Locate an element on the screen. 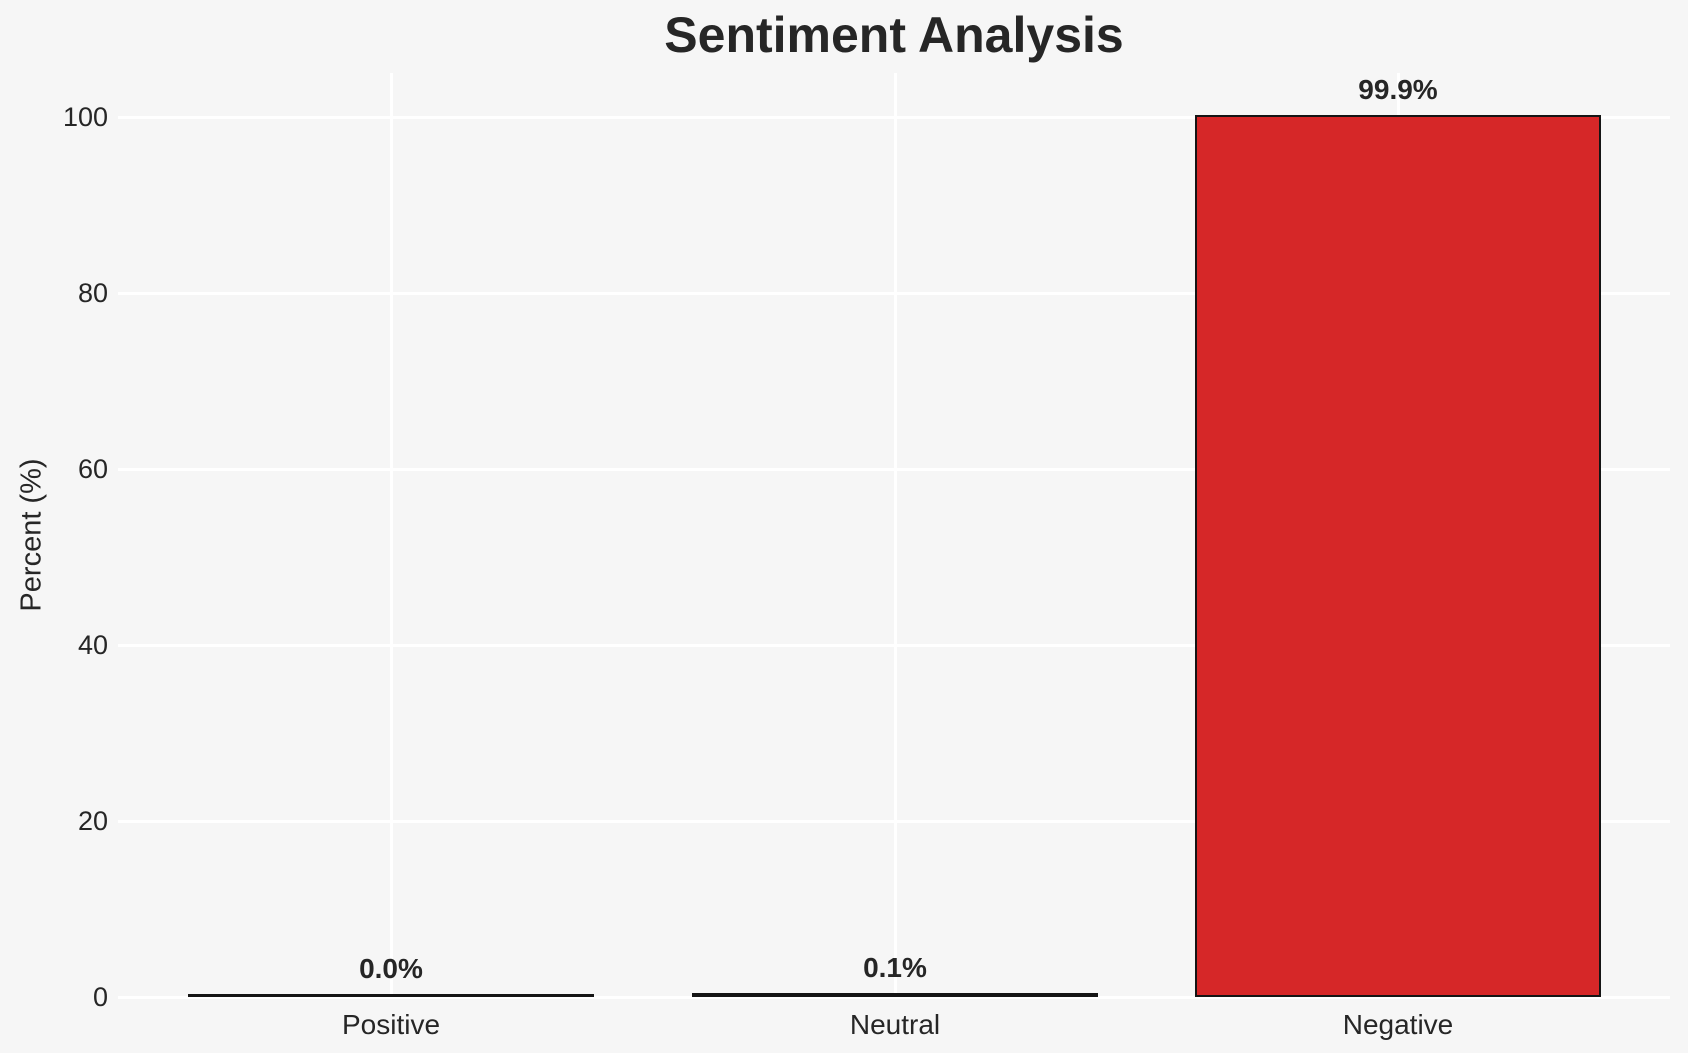 The image size is (1688, 1053). x-tick-label: Neutral is located at coordinates (895, 1024).